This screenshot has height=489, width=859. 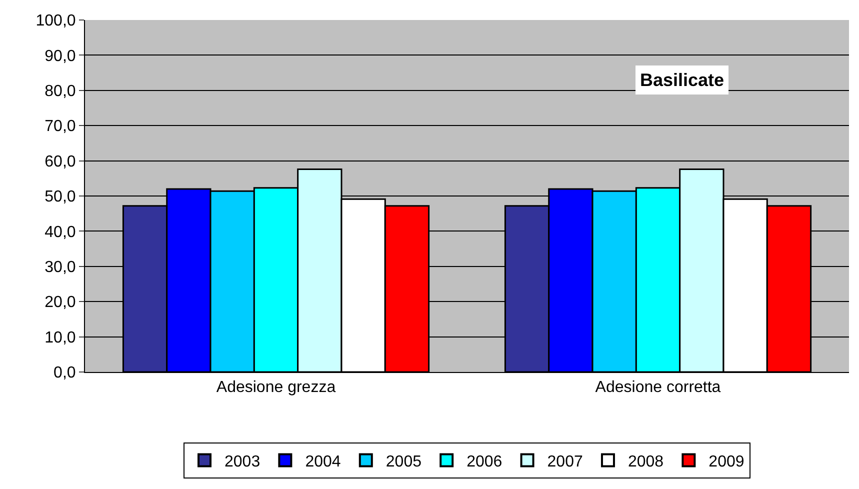 I want to click on y-tick-label: 100,0, so click(x=56, y=21).